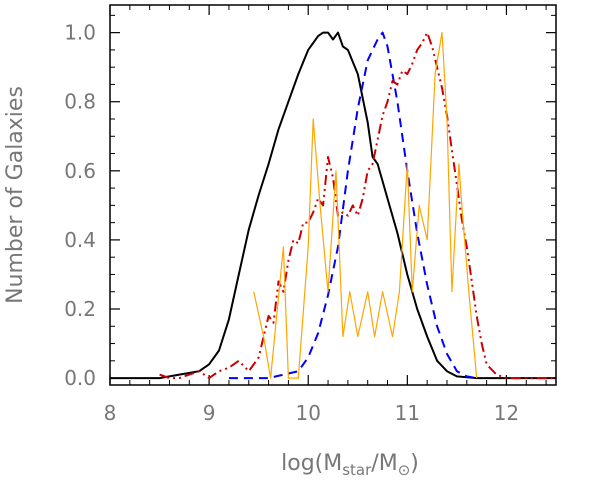 This screenshot has height=486, width=593. Describe the element at coordinates (80, 240) in the screenshot. I see `y-tick-label: 0.4` at that location.